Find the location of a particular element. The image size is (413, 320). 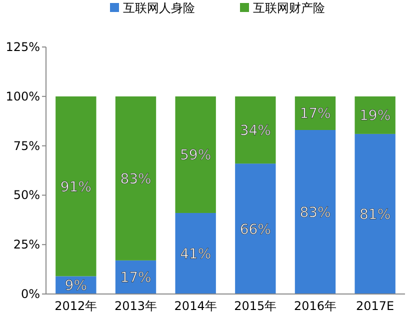

y-tick-label: 25% is located at coordinates (26, 245).